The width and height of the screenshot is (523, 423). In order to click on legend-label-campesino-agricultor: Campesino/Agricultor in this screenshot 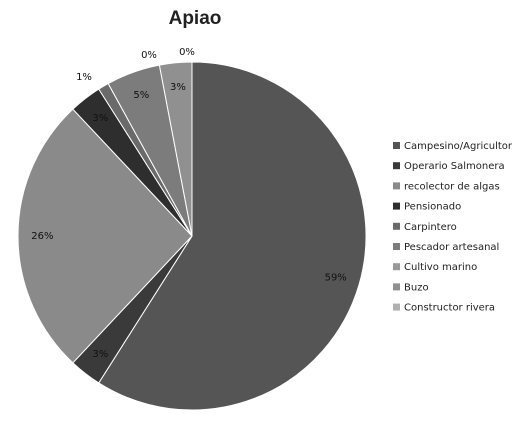, I will do `click(458, 146)`.